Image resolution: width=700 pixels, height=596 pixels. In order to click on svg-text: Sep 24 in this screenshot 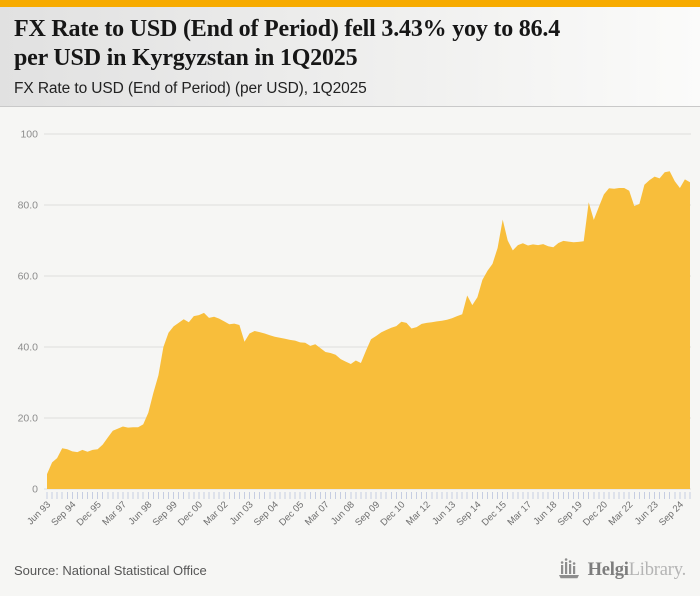, I will do `click(671, 513)`.